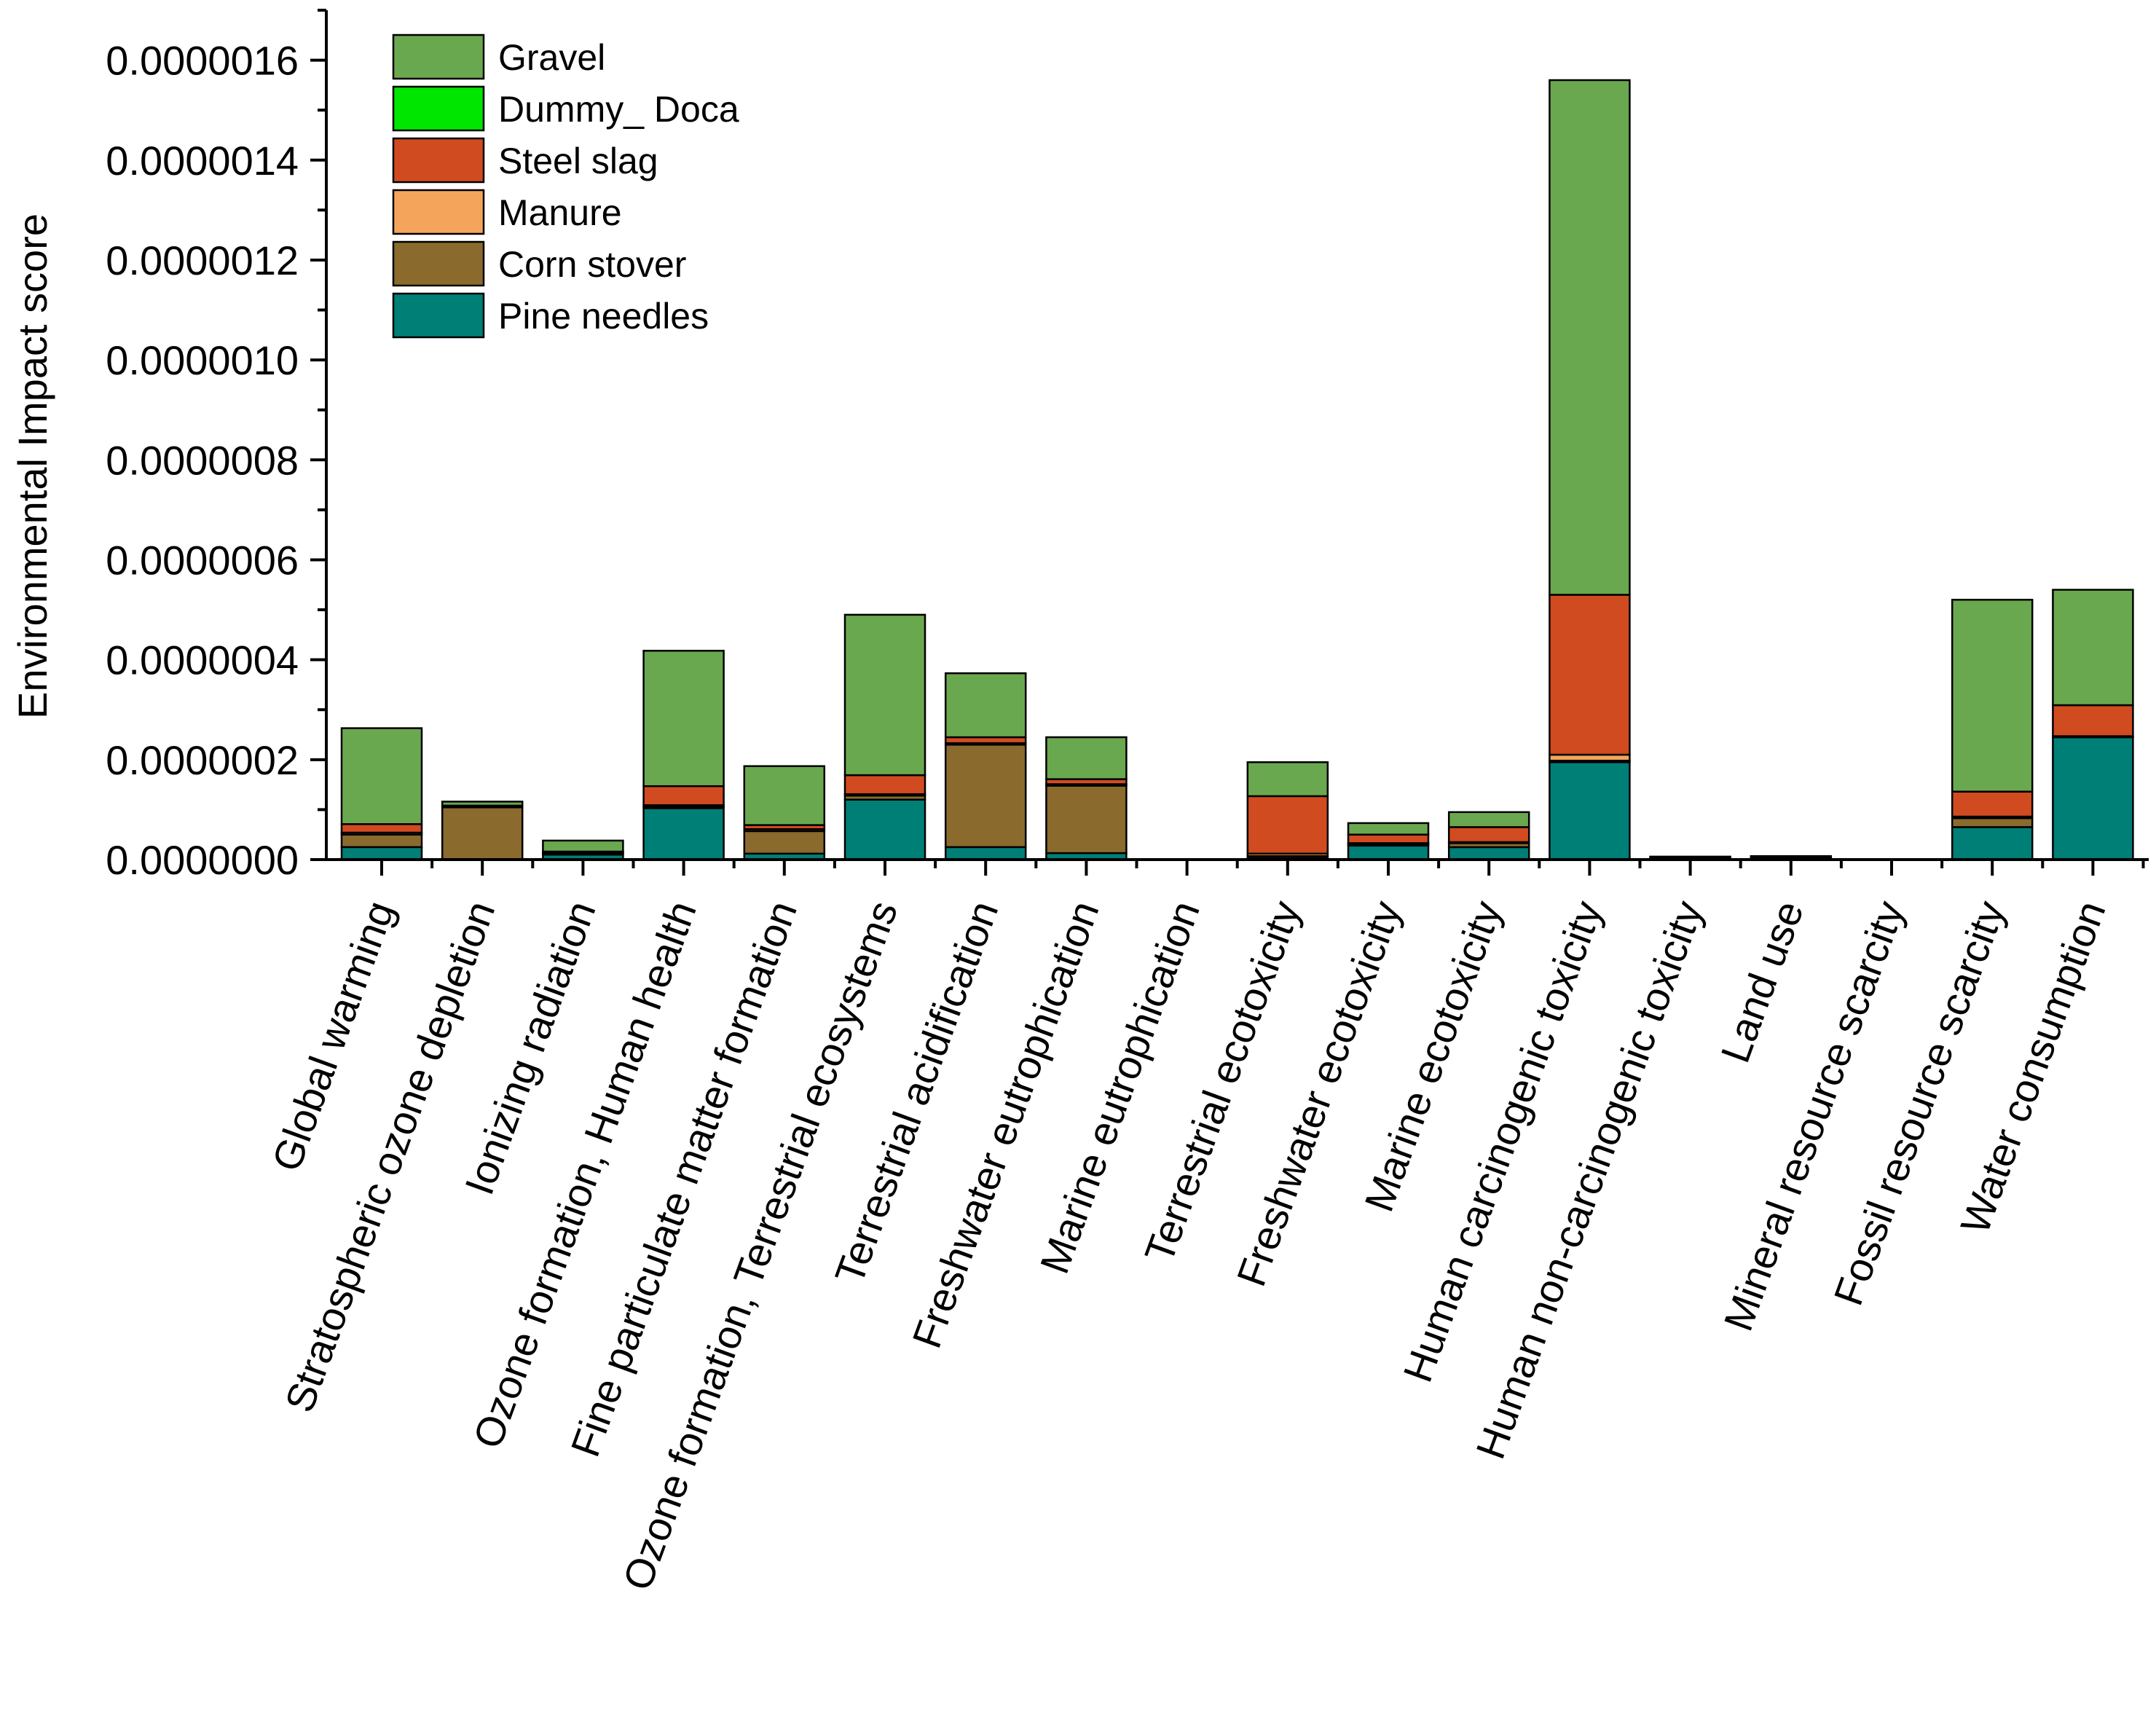  What do you see at coordinates (202, 860) in the screenshot?
I see `y-tick-label: 0.0000000` at bounding box center [202, 860].